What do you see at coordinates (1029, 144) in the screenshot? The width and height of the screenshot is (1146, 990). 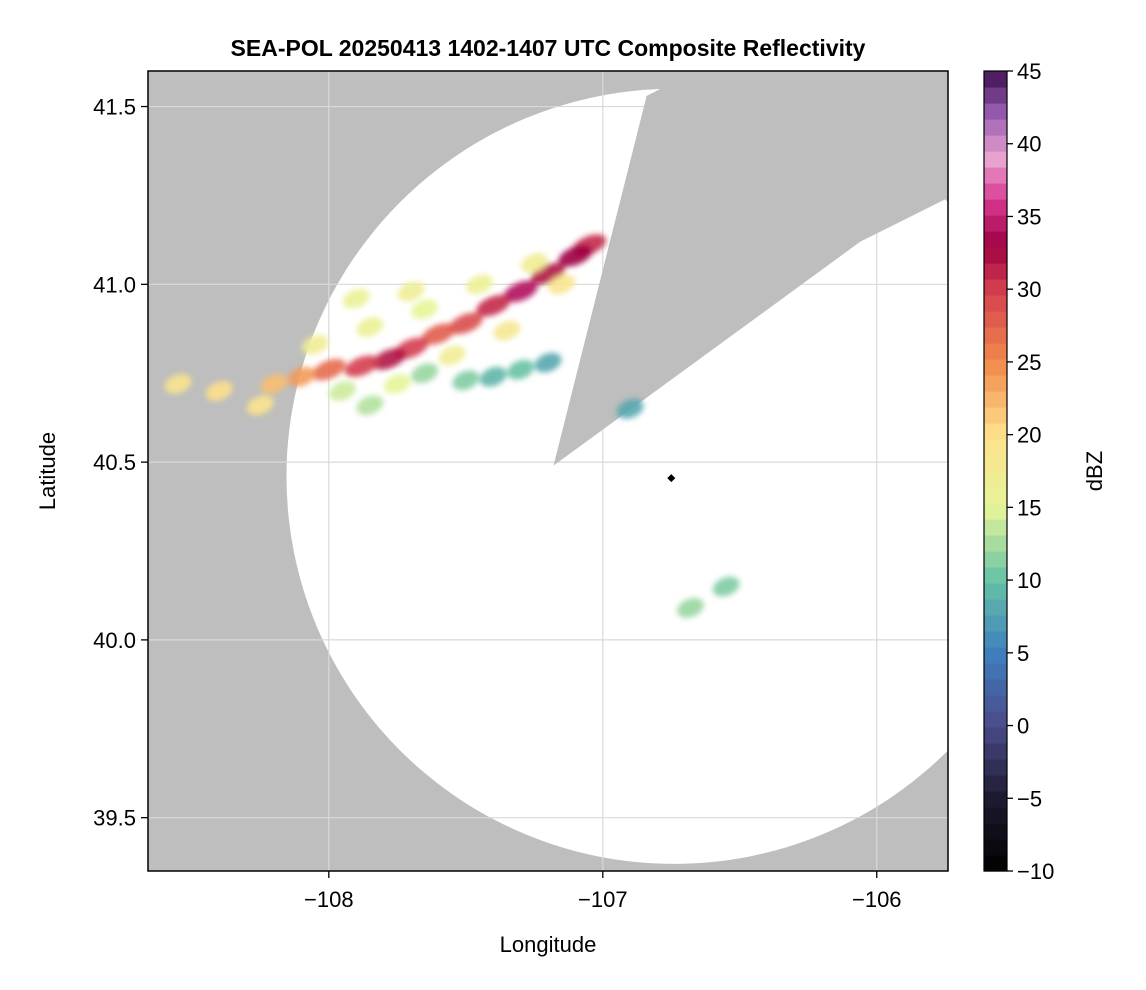 I see `colorbar-tick-label: 40` at bounding box center [1029, 144].